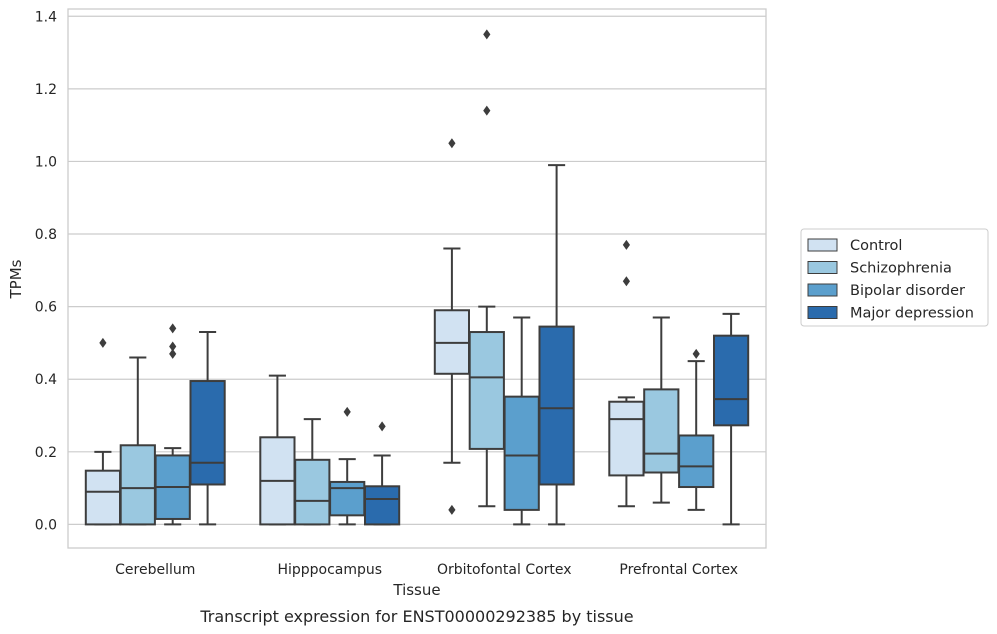  What do you see at coordinates (907, 291) in the screenshot?
I see `legend-label: Bipolar disorder` at bounding box center [907, 291].